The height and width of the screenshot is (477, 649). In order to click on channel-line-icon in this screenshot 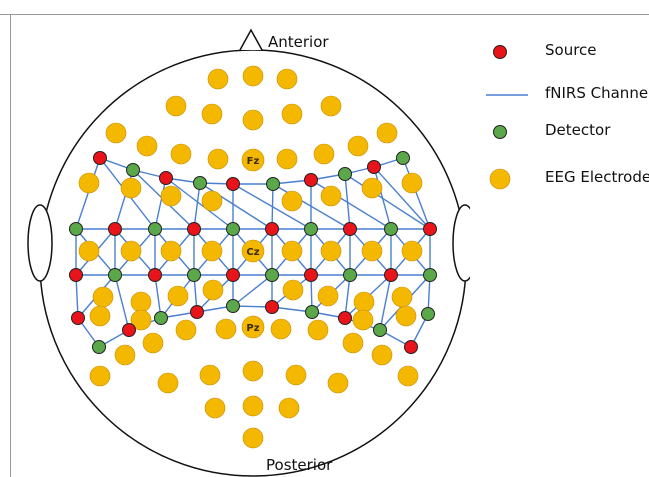, I will do `click(507, 95)`.